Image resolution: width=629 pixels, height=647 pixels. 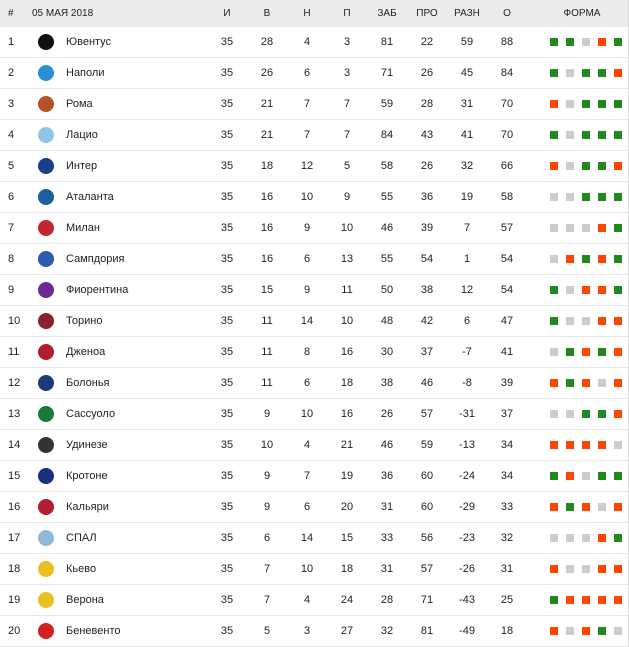 I want to click on team-name: Сассуоло, so click(x=91, y=414).